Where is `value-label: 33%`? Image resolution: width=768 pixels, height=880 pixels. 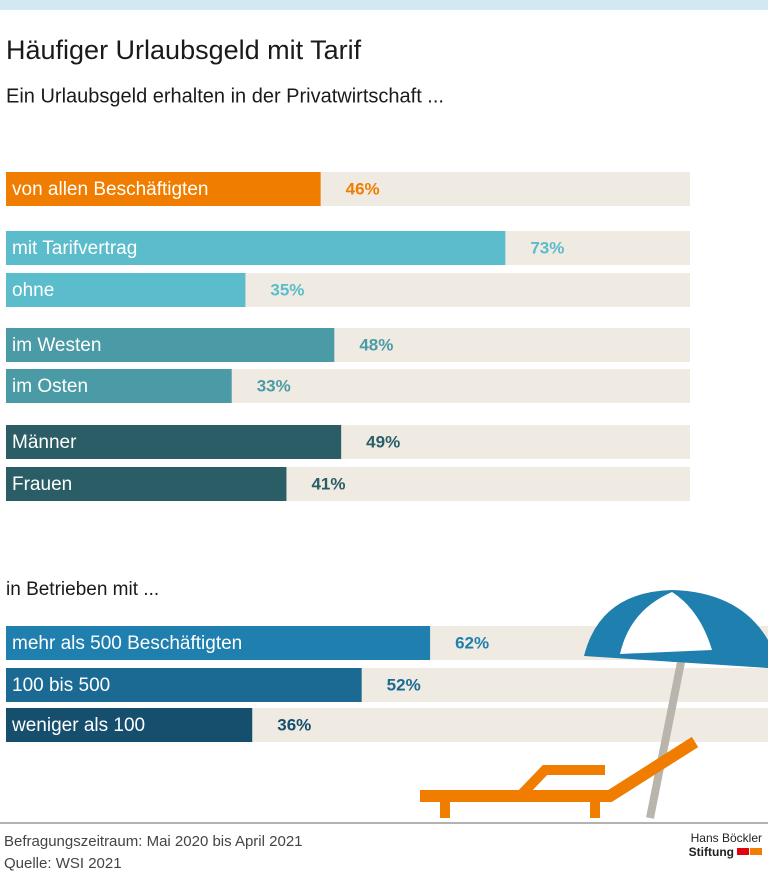 value-label: 33% is located at coordinates (274, 385).